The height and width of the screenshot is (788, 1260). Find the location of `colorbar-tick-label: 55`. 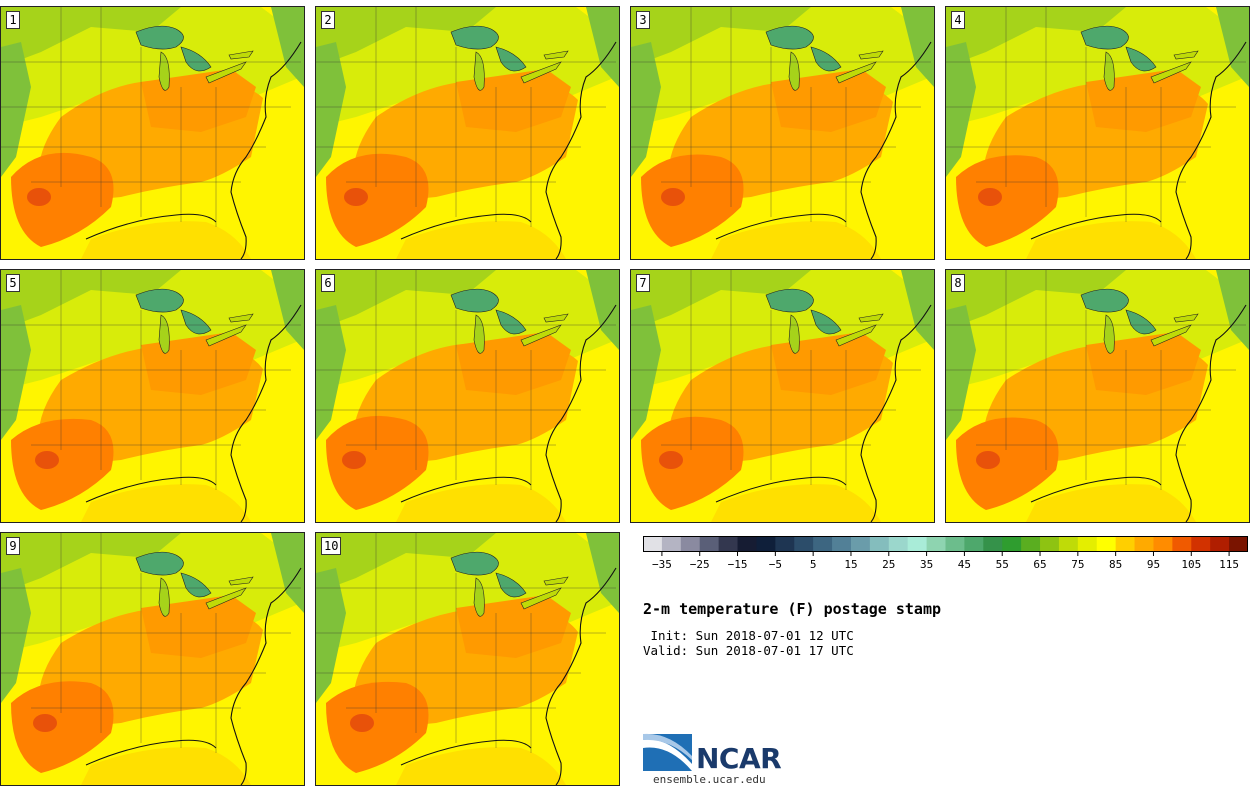

colorbar-tick-label: 55 is located at coordinates (1002, 564).